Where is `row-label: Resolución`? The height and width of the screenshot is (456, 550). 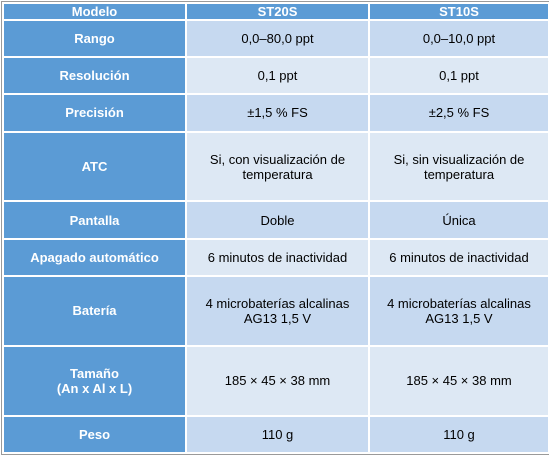 row-label: Resolución is located at coordinates (94, 76).